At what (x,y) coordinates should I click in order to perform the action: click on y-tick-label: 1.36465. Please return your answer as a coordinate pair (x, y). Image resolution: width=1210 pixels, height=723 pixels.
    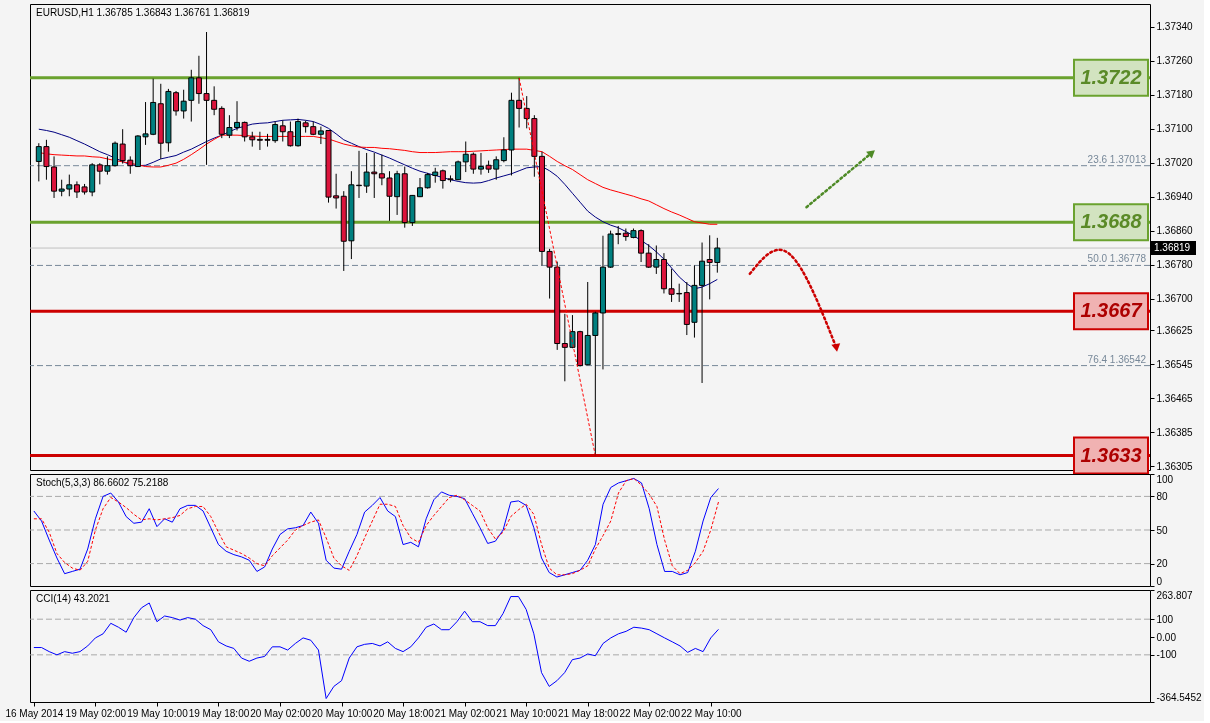
    Looking at the image, I should click on (1175, 398).